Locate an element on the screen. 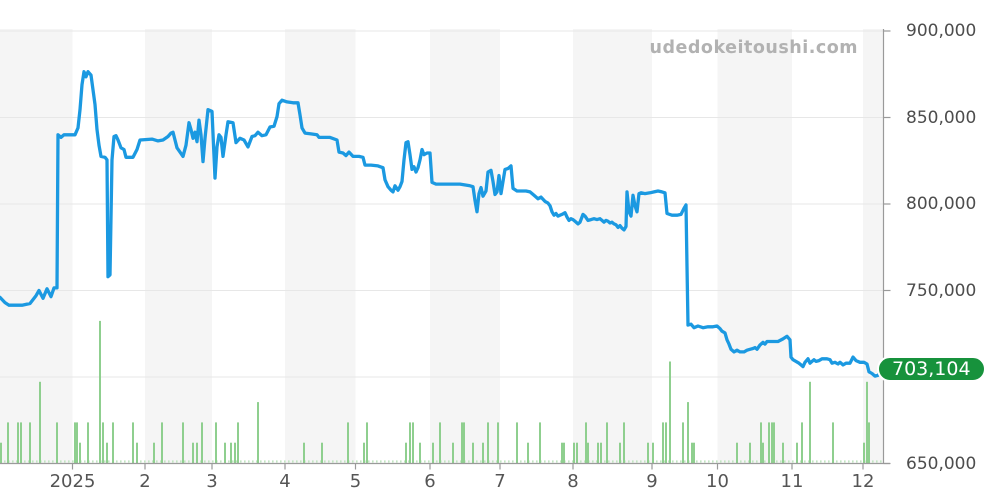 Image resolution: width=1000 pixels, height=500 pixels. current-price-badge: 703,104 is located at coordinates (931, 369).